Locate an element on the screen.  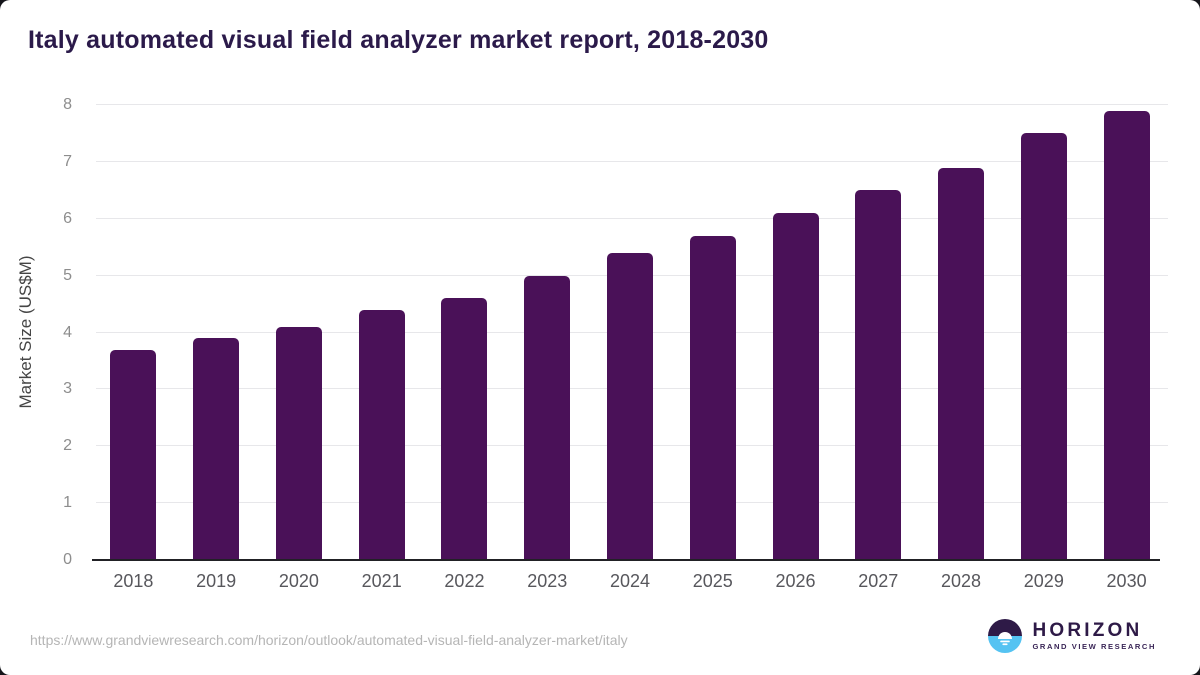
brand-logo: HORIZON GRAND VIEW RESEARCH is located at coordinates (1071, 636).